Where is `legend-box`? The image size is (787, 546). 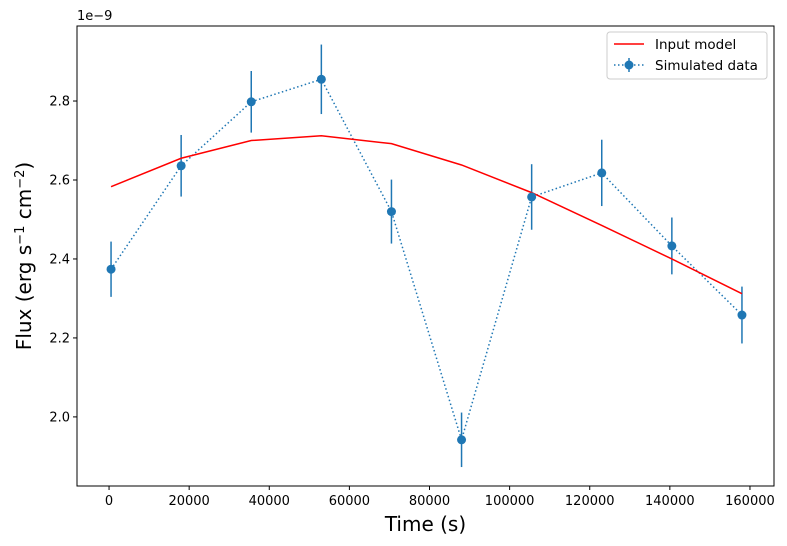 legend-box is located at coordinates (687, 55).